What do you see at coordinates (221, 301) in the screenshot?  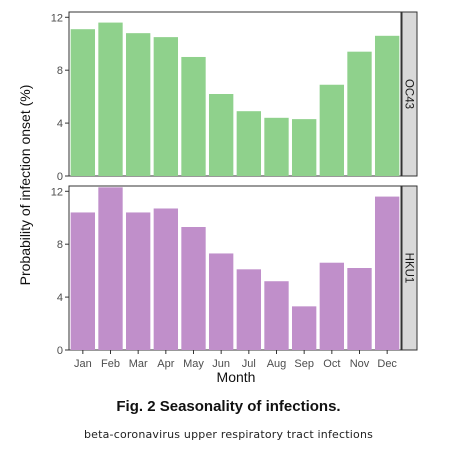 I see `bar-hku1-jun` at bounding box center [221, 301].